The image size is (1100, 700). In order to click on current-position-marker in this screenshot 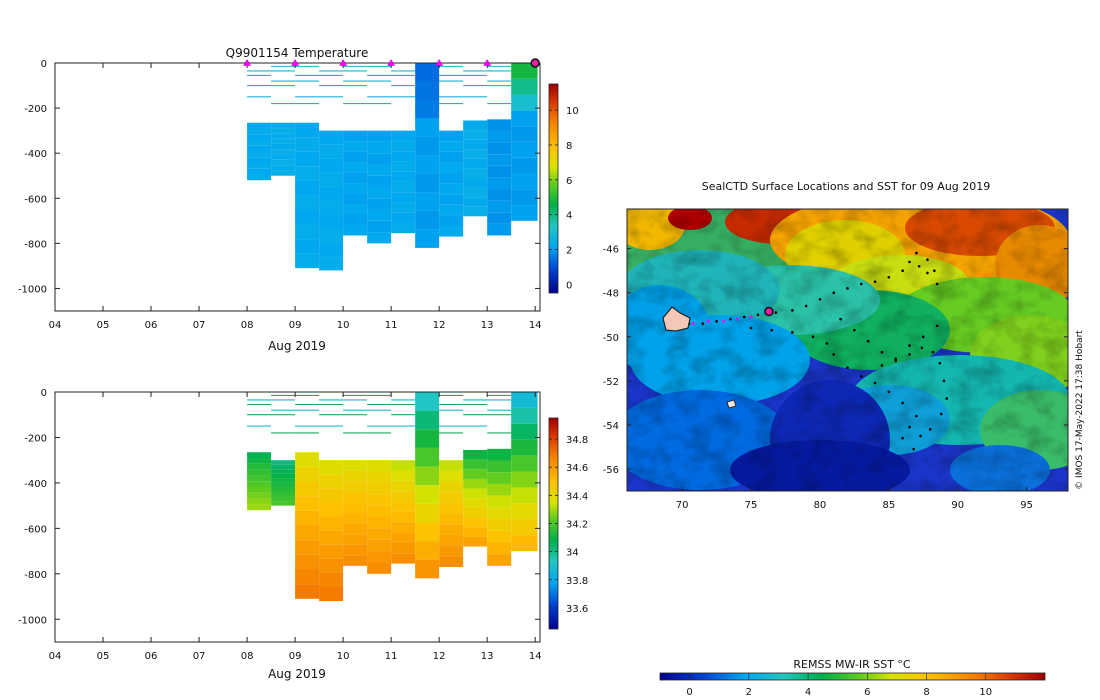, I will do `click(769, 311)`.